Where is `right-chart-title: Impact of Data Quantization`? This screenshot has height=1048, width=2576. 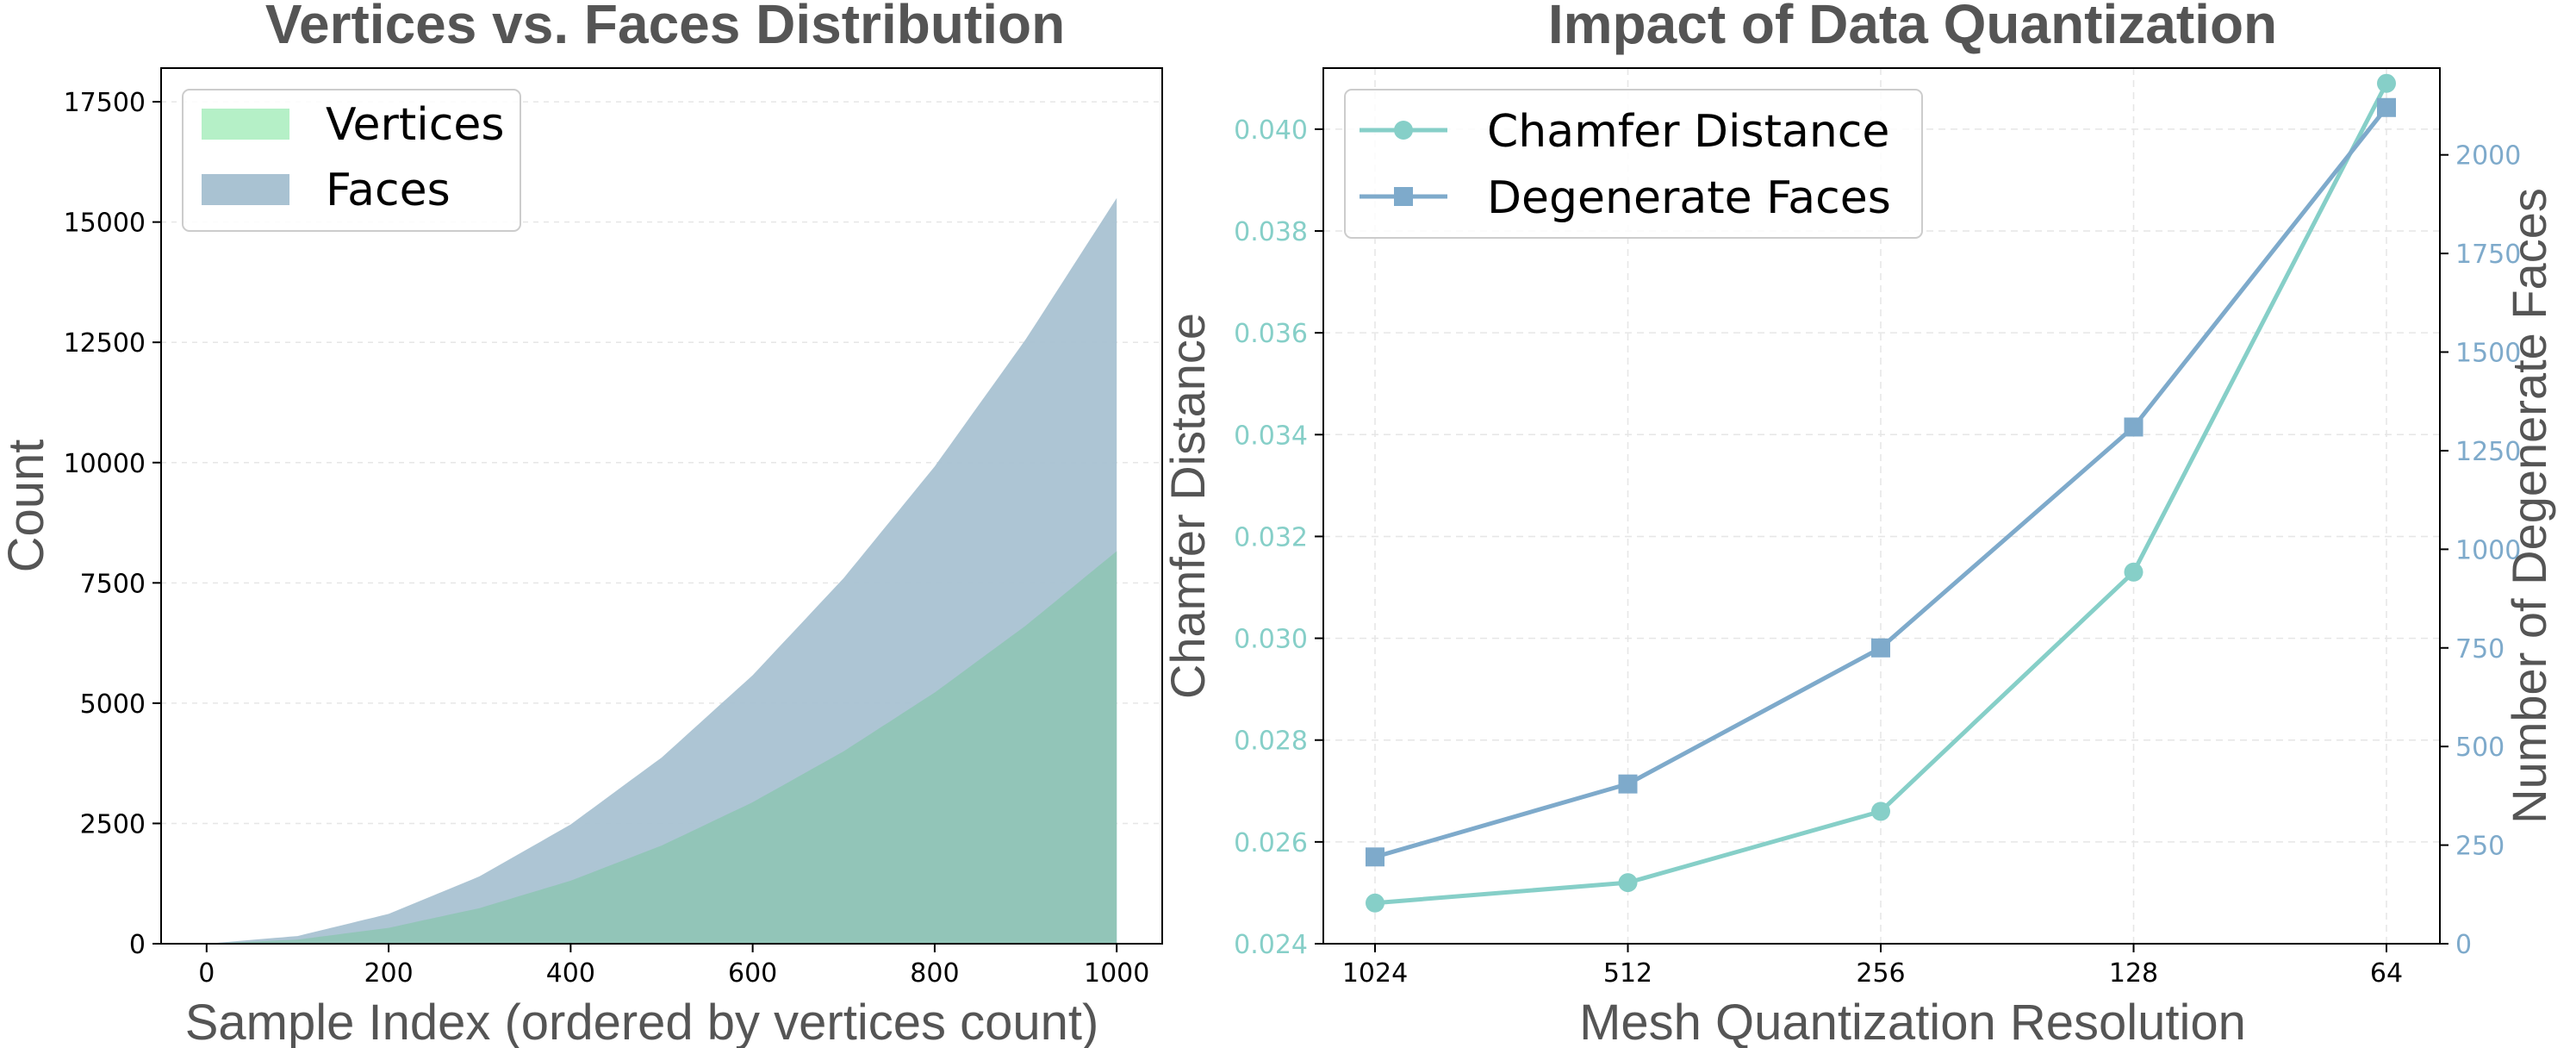
right-chart-title: Impact of Data Quantization is located at coordinates (1913, 27).